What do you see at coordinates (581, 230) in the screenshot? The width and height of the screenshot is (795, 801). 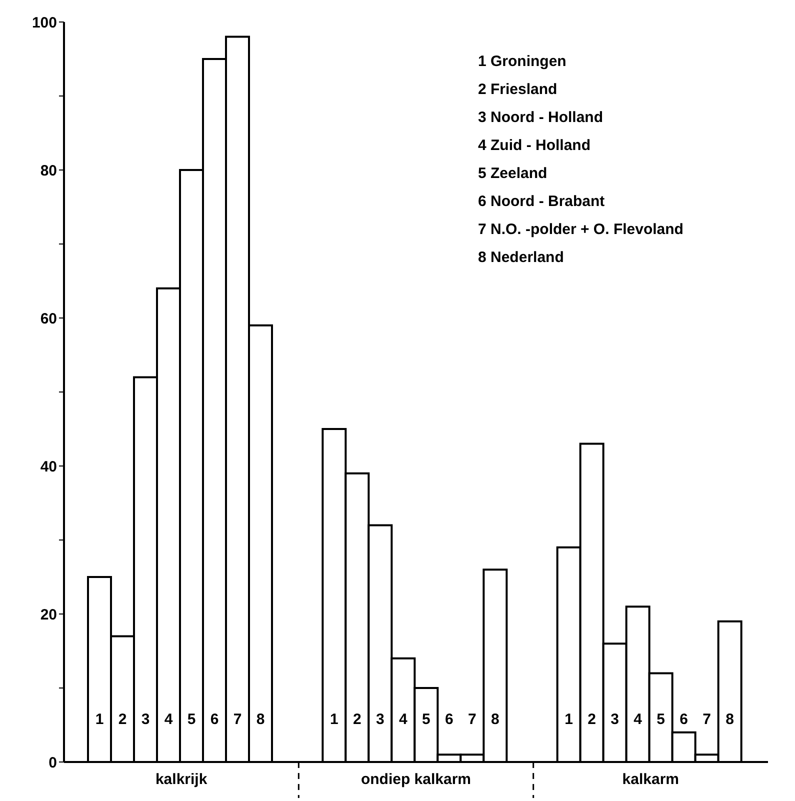 I see `annotation: 7 N.O. -polder + O. Flevoland` at bounding box center [581, 230].